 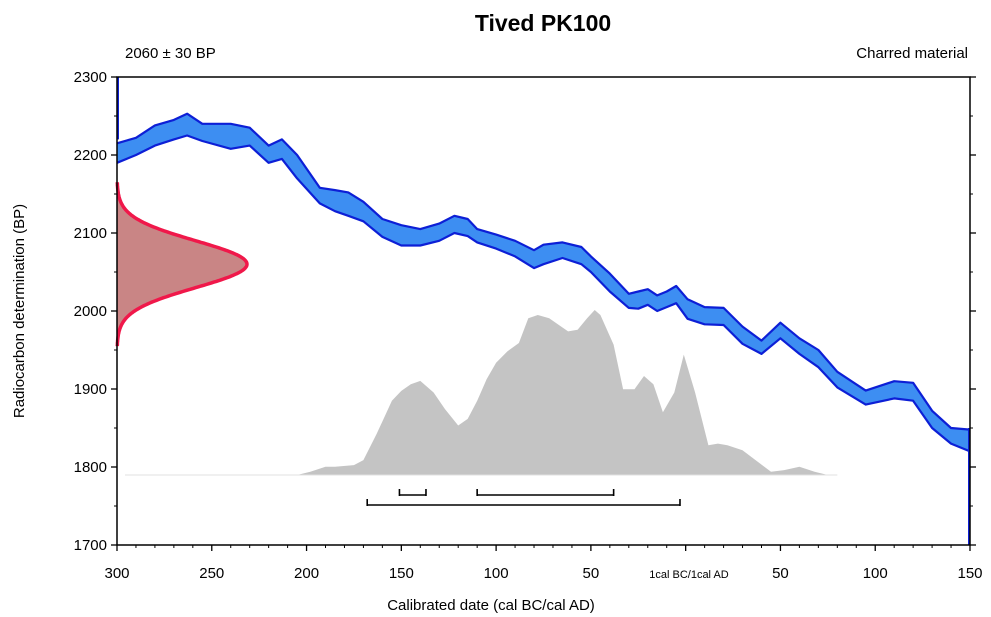 What do you see at coordinates (689, 575) in the screenshot?
I see `bc-ad-boundary-label: 1cal BC/1cal AD` at bounding box center [689, 575].